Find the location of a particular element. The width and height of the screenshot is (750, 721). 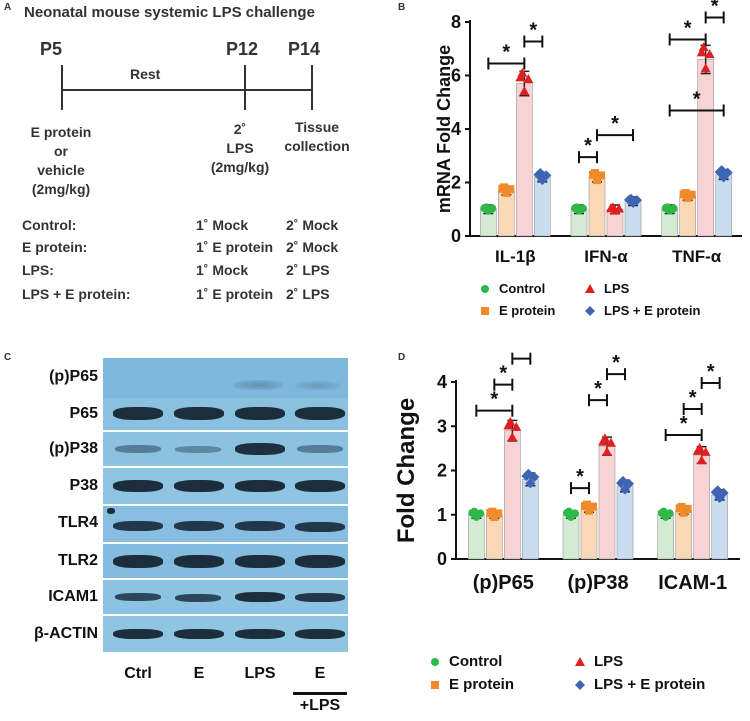

condition-first: 1˚ E protein is located at coordinates (235, 247).